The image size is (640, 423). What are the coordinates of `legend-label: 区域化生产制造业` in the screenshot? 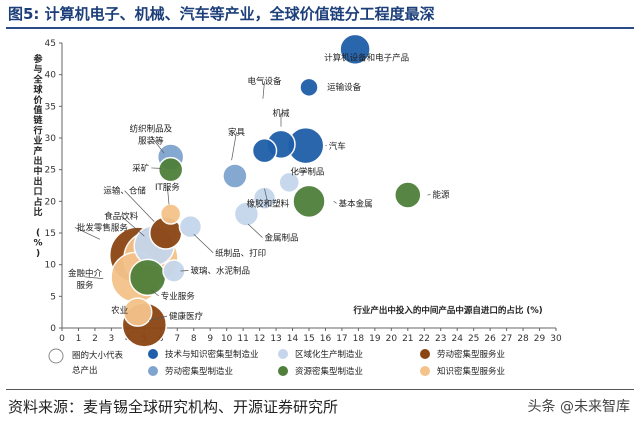 It's located at (329, 354).